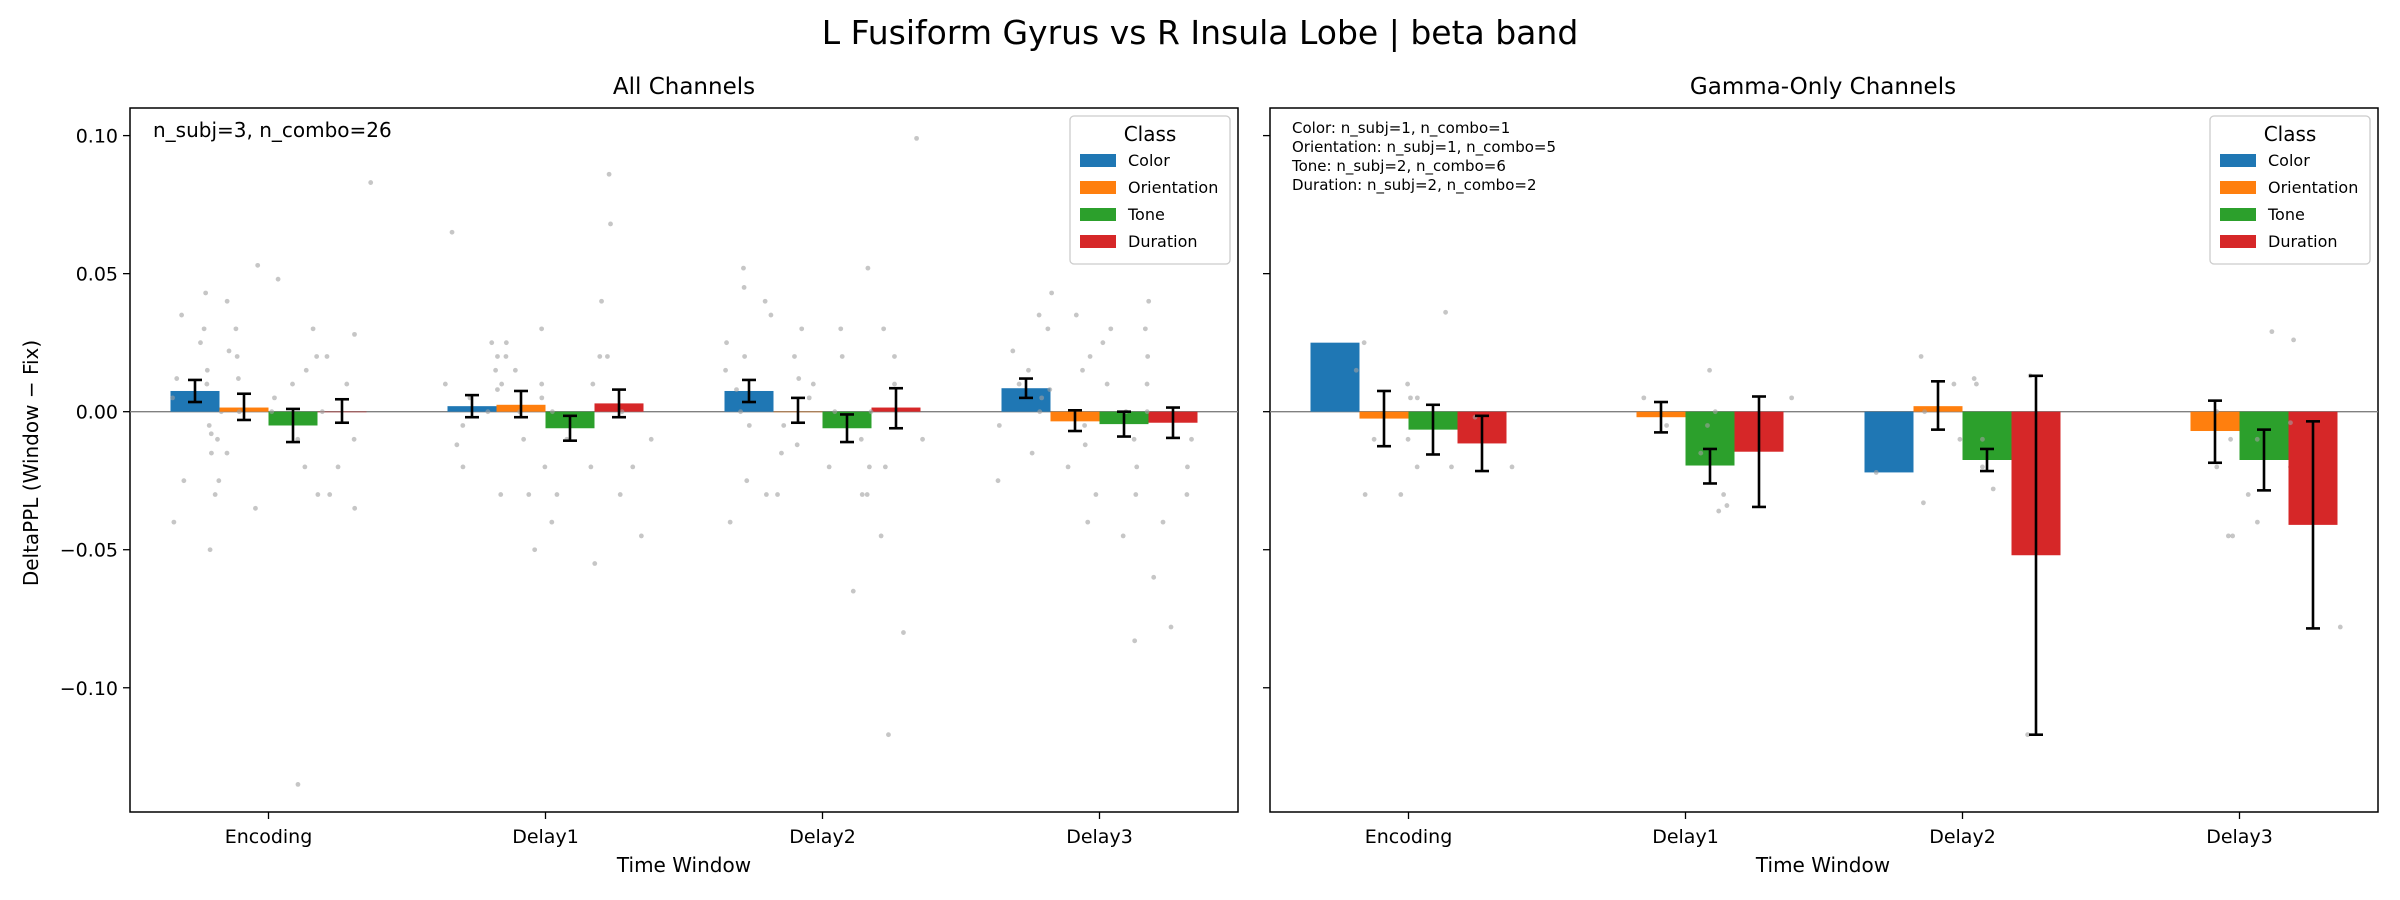  I want to click on x-axis-label: Time Window, so click(1822, 865).